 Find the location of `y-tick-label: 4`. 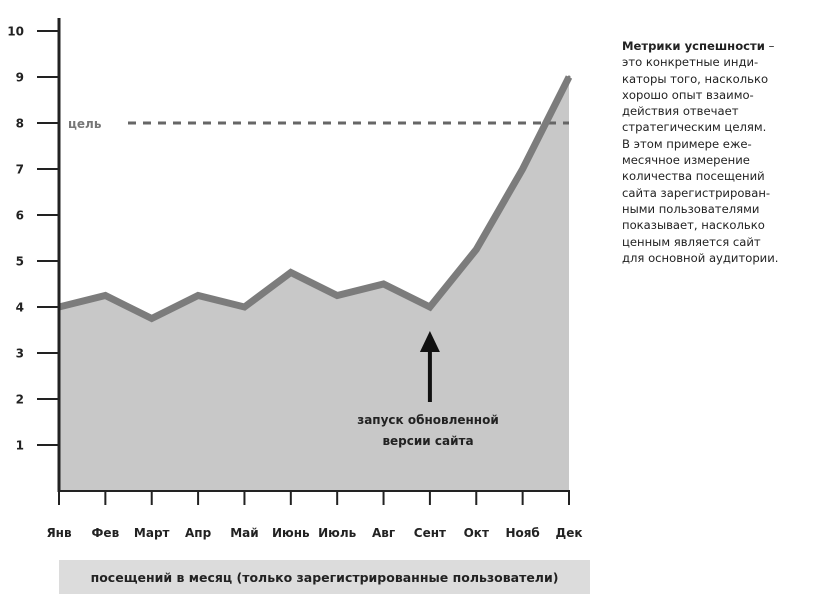

y-tick-label: 4 is located at coordinates (20, 308).